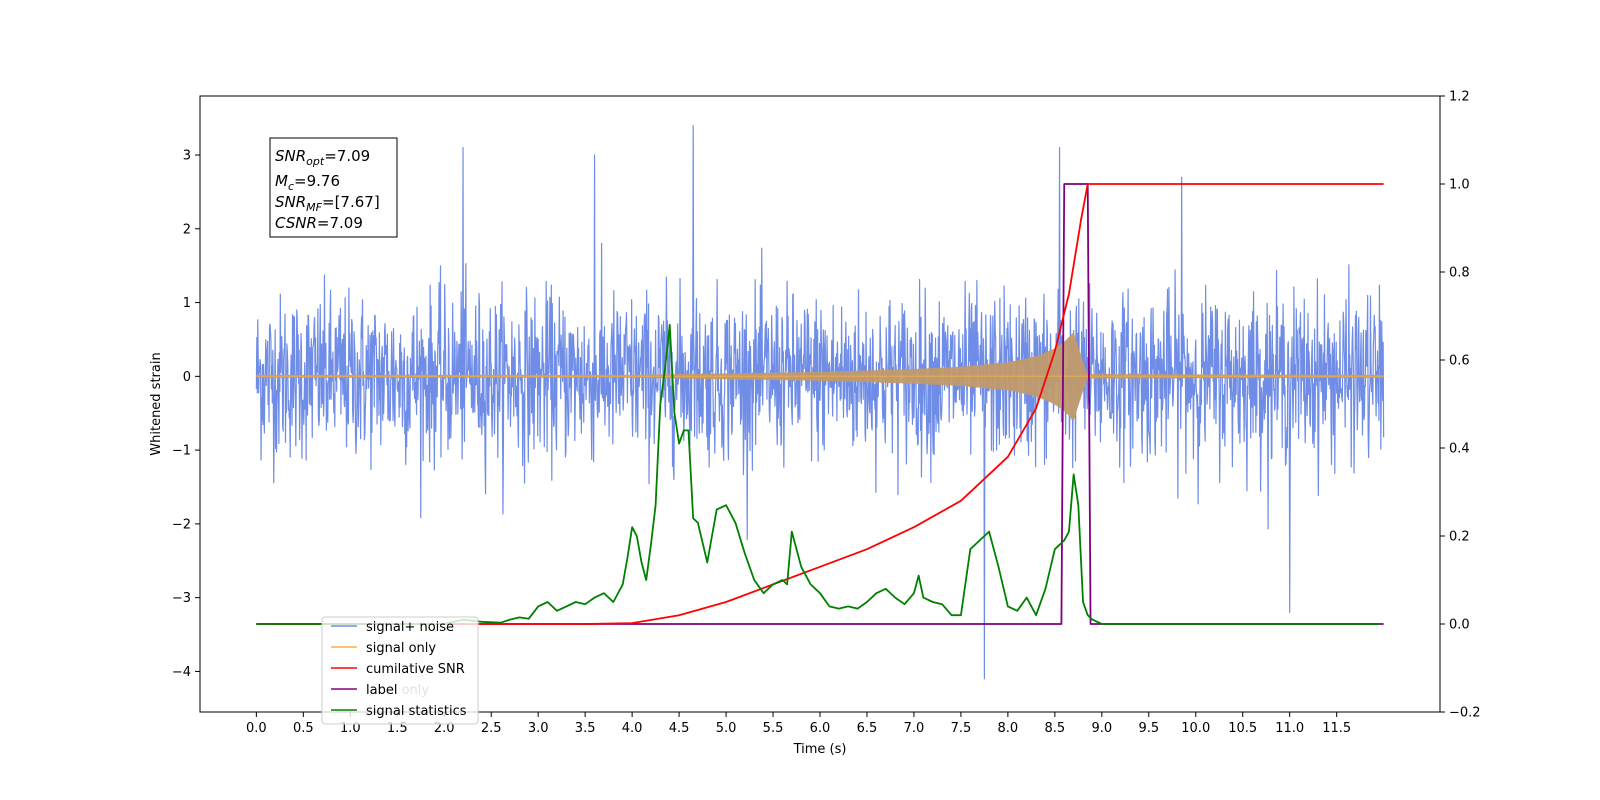 The height and width of the screenshot is (800, 1600). Describe the element at coordinates (1101, 728) in the screenshot. I see `x-tick-label: 9.0` at that location.